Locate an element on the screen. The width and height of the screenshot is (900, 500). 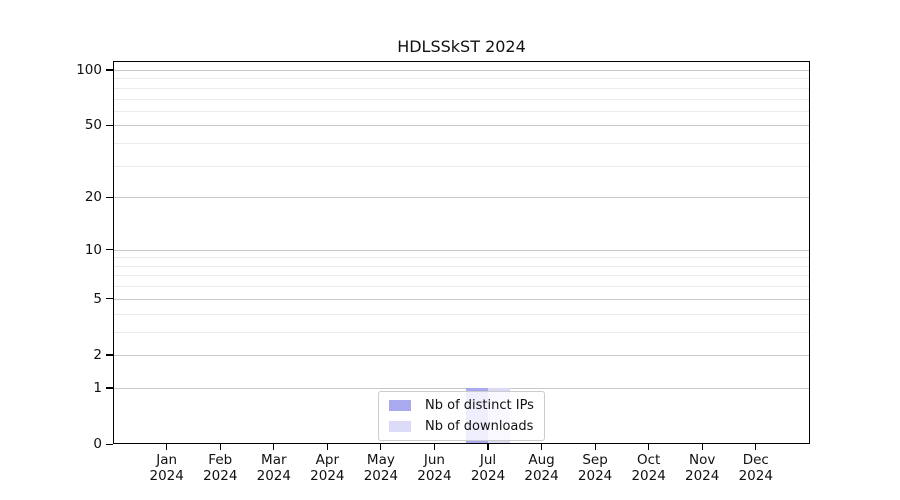
x-tick-label: Apr 2024 is located at coordinates (327, 468).